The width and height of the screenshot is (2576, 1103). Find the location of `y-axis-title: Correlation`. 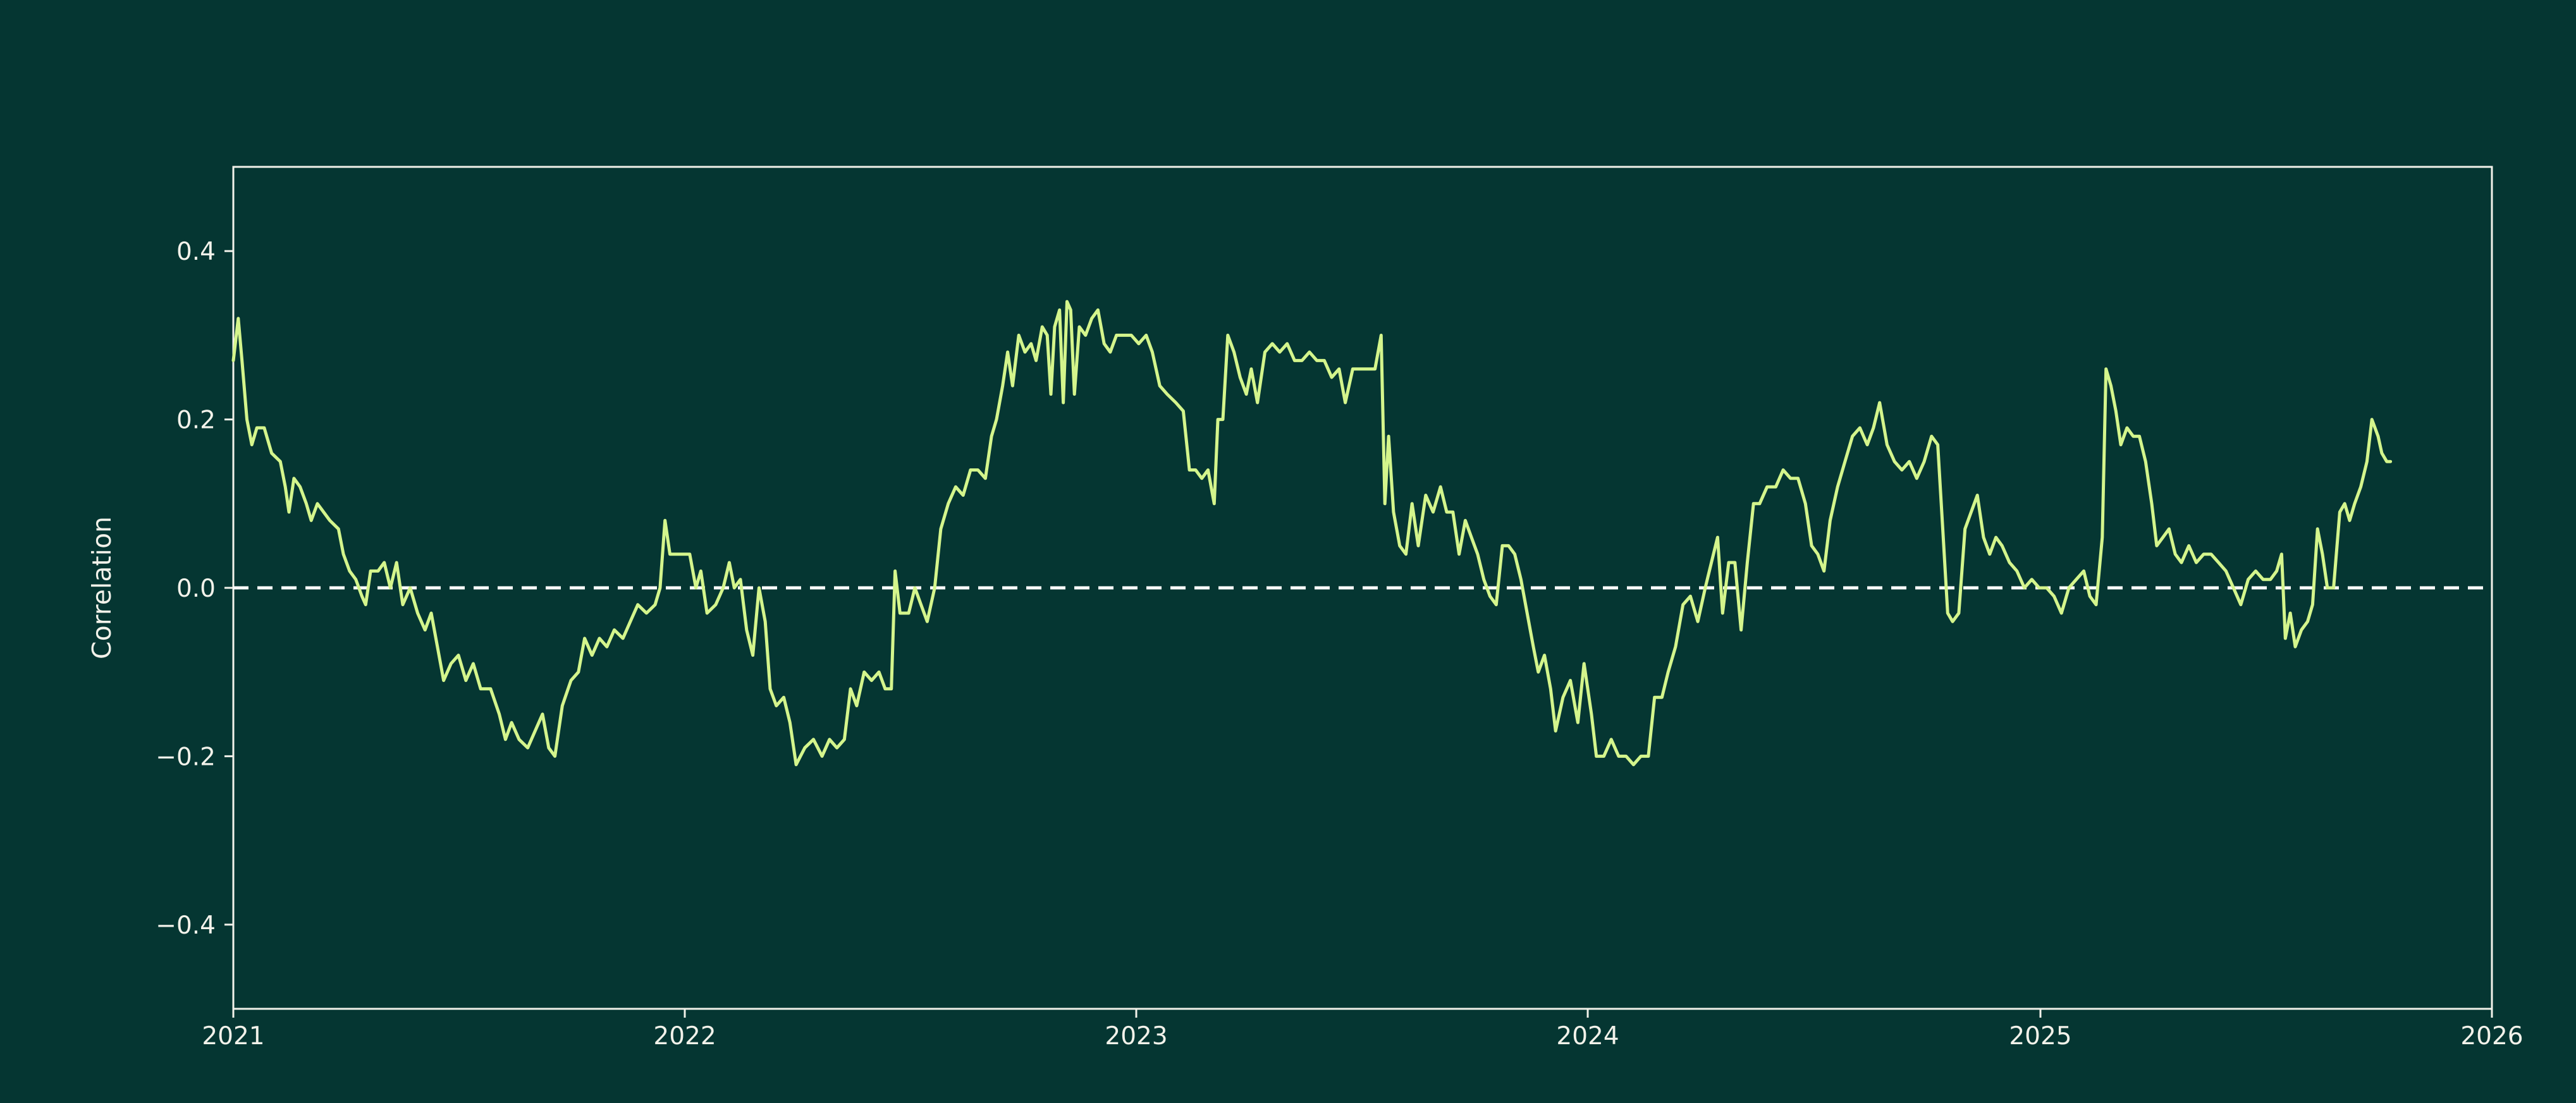

y-axis-title: Correlation is located at coordinates (102, 587).